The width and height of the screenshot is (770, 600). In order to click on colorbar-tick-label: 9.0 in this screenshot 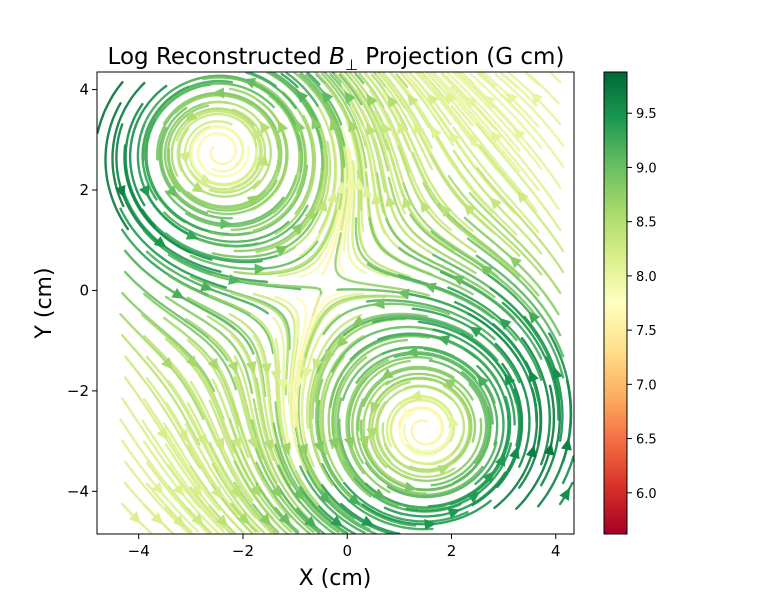, I will do `click(646, 168)`.